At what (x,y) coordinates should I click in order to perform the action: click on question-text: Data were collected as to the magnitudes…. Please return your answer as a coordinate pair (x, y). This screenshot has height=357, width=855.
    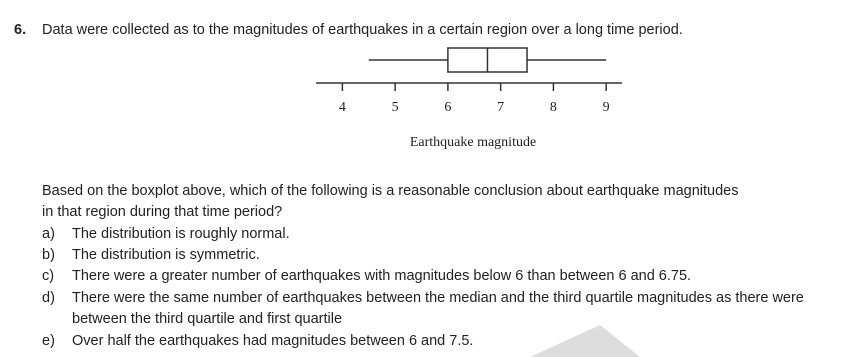
    Looking at the image, I should click on (362, 30).